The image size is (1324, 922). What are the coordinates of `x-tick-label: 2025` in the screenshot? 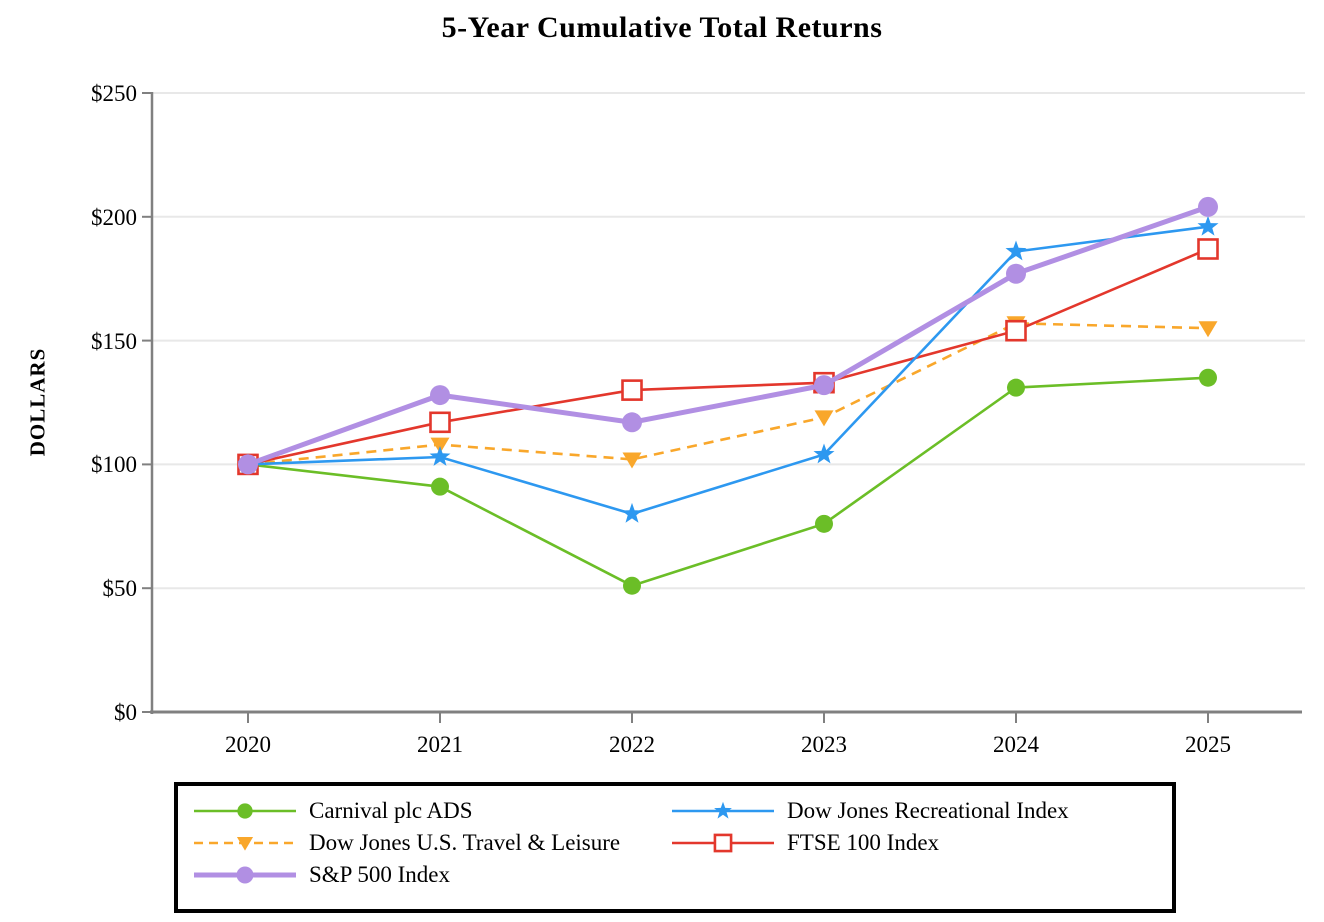 It's located at (1208, 744).